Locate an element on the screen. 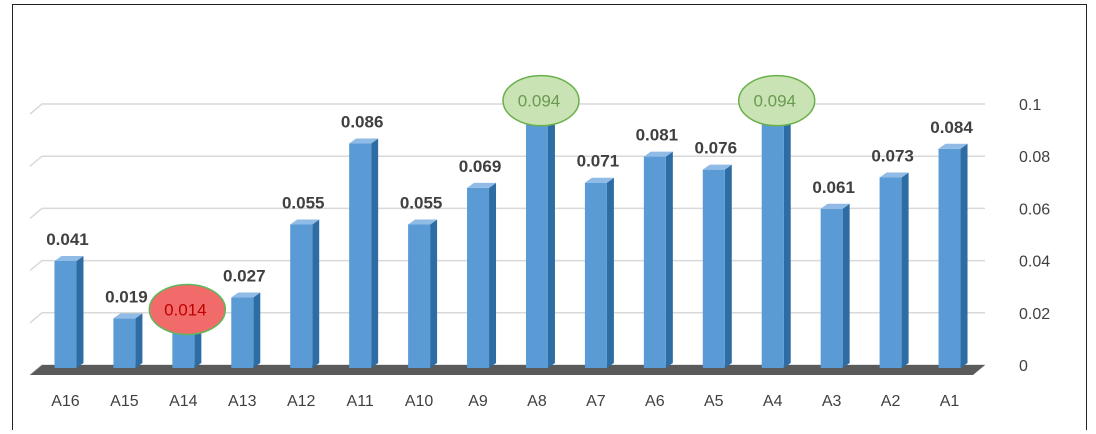  x-tick-label: A4 is located at coordinates (773, 401).